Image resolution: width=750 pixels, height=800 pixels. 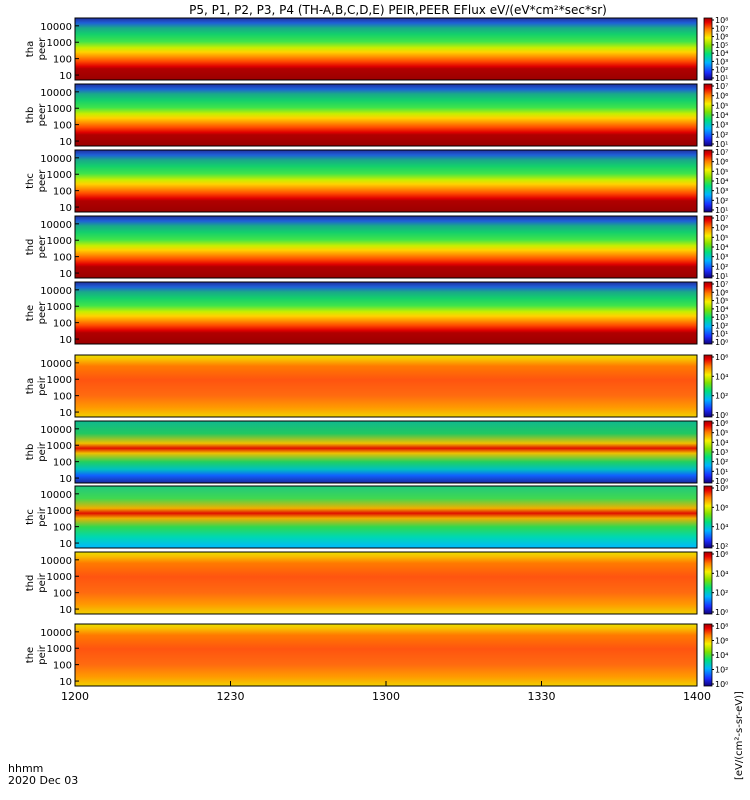 What do you see at coordinates (715, 386) in the screenshot?
I see `colorbar: 10⁰ 10² 10⁴ 10⁶` at bounding box center [715, 386].